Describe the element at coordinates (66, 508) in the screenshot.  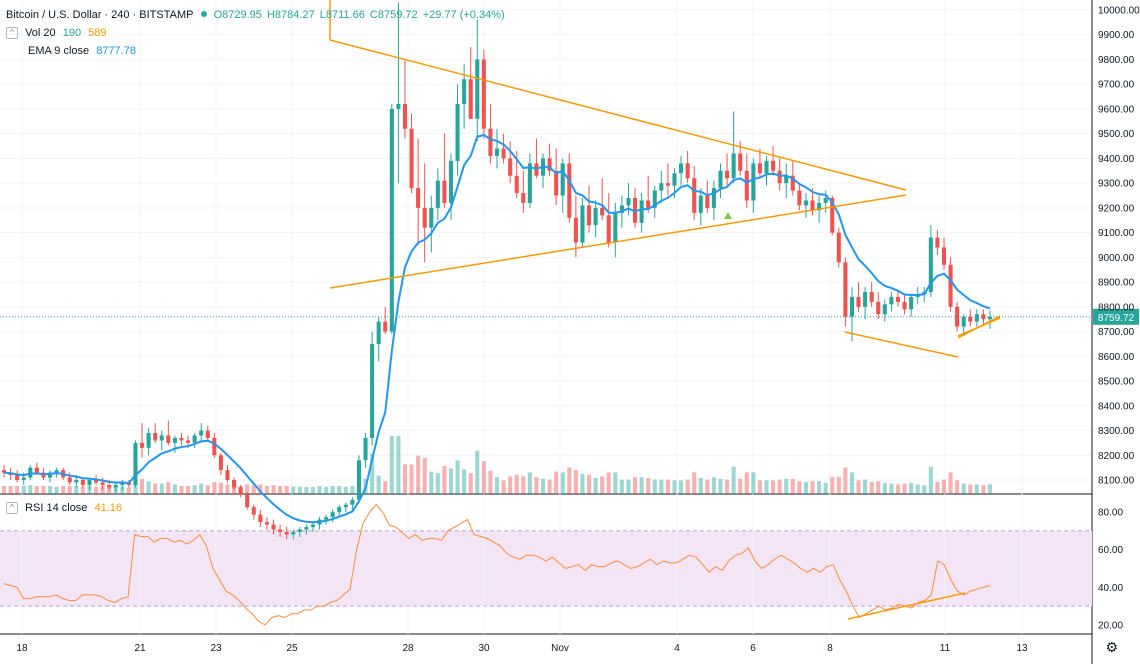
I see `rsi-legend: ^ RSI 14 close 41.16` at that location.